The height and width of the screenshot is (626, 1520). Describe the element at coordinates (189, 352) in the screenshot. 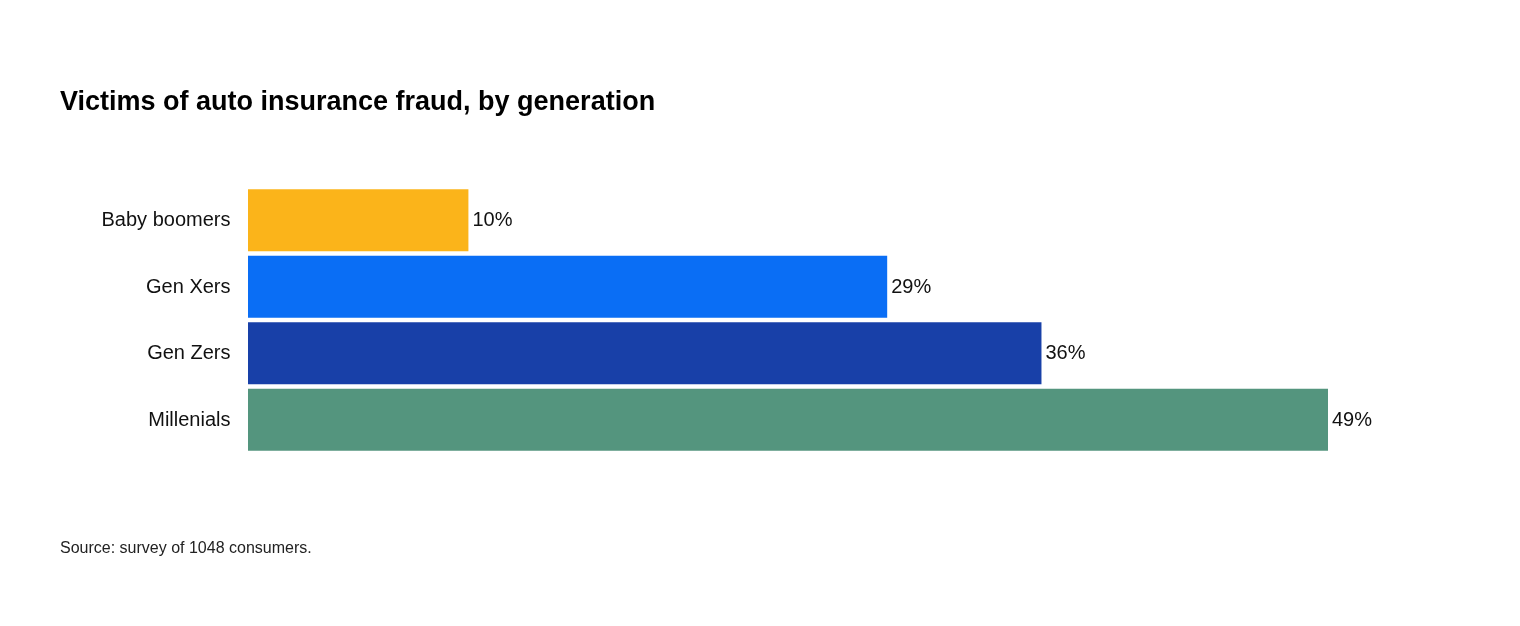

I see `y-tick-label: Gen Zers` at that location.